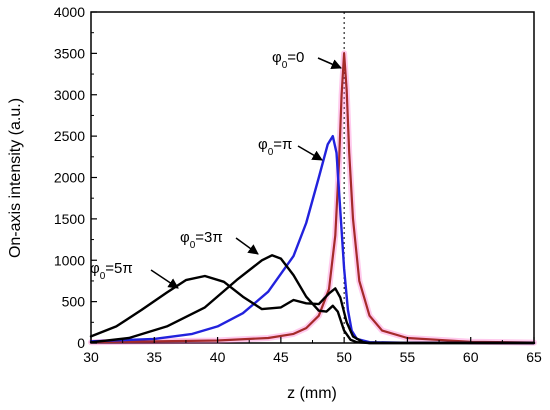  What do you see at coordinates (111, 271) in the screenshot?
I see `phase-label: φ0=5π` at bounding box center [111, 271].